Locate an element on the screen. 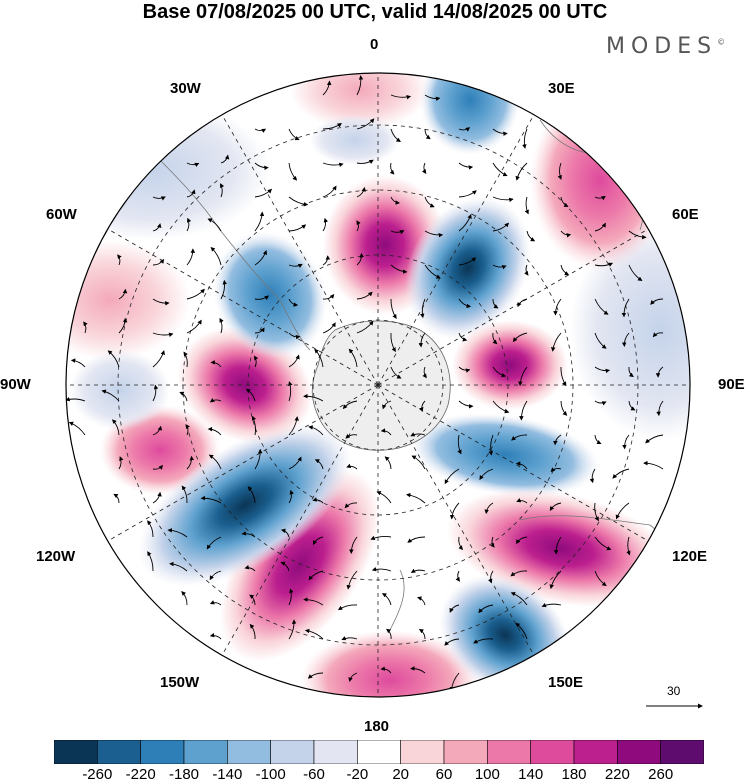  anomaly-center-negative is located at coordinates (245, 505).